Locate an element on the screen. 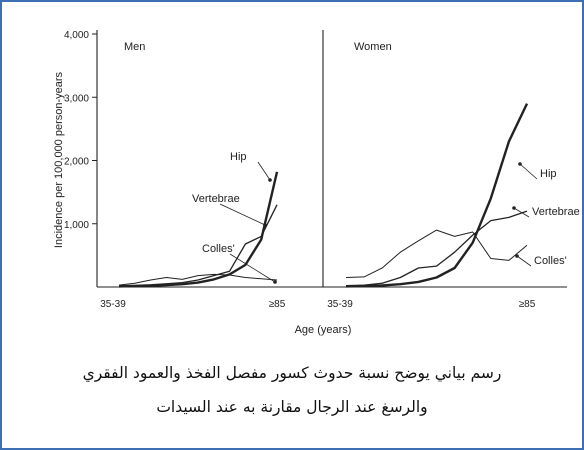  series-line-0-vertebrae is located at coordinates (198, 245).